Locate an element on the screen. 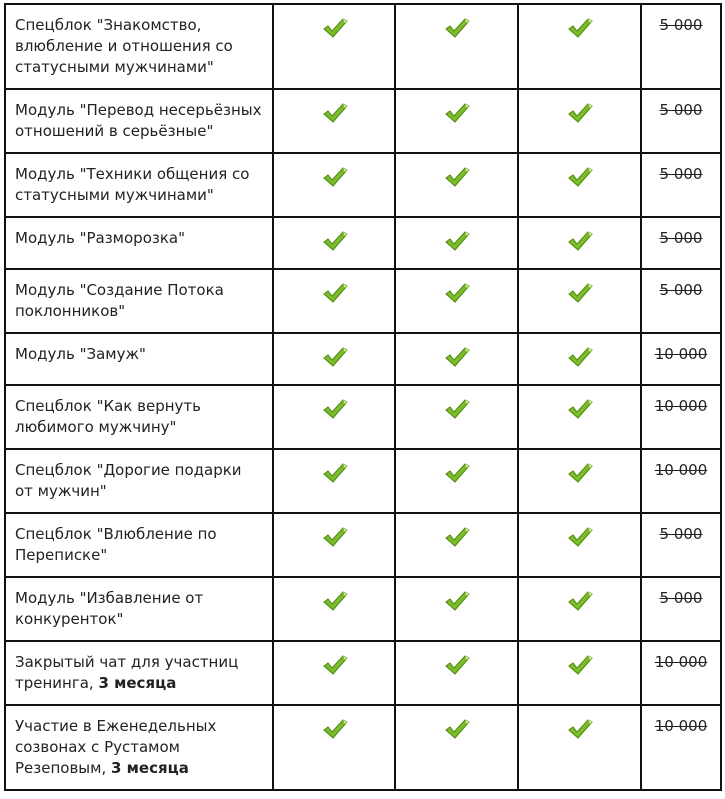 Image resolution: width=725 pixels, height=799 pixels. feature-name-cell: Спецблок "Как вернуть любимого мужчину" is located at coordinates (139, 417).